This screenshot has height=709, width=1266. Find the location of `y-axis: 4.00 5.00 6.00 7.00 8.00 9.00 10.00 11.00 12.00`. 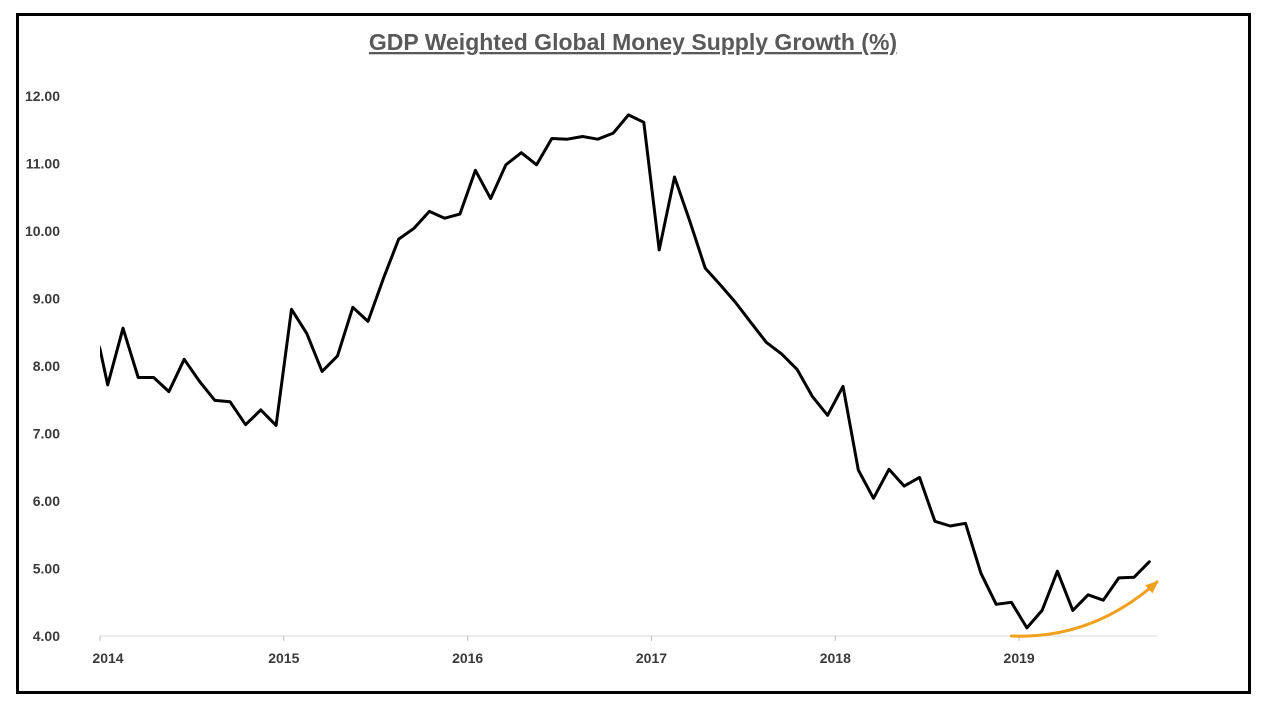

y-axis: 4.00 5.00 6.00 7.00 8.00 9.00 10.00 11.00 12.00 is located at coordinates (42, 366).